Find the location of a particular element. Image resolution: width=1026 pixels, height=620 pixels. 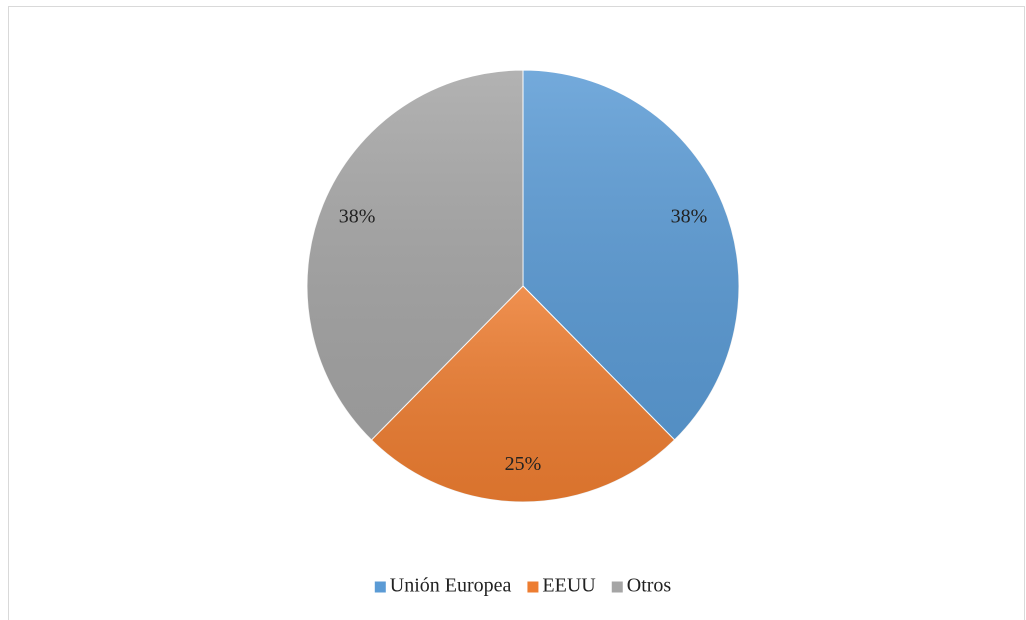

legend-label: Unión Europea is located at coordinates (451, 586).